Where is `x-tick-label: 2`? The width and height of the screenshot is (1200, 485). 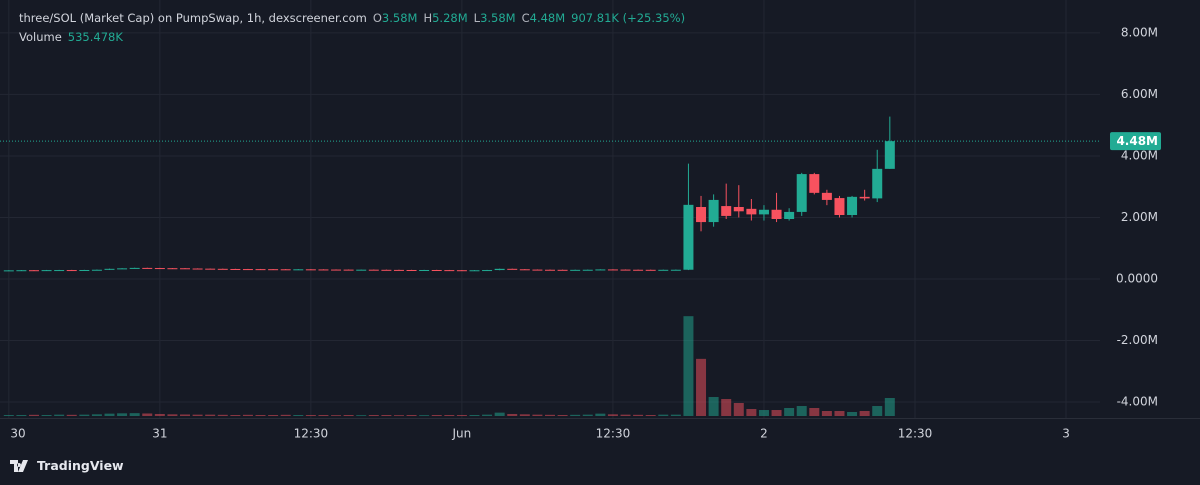 x-tick-label: 2 is located at coordinates (764, 434).